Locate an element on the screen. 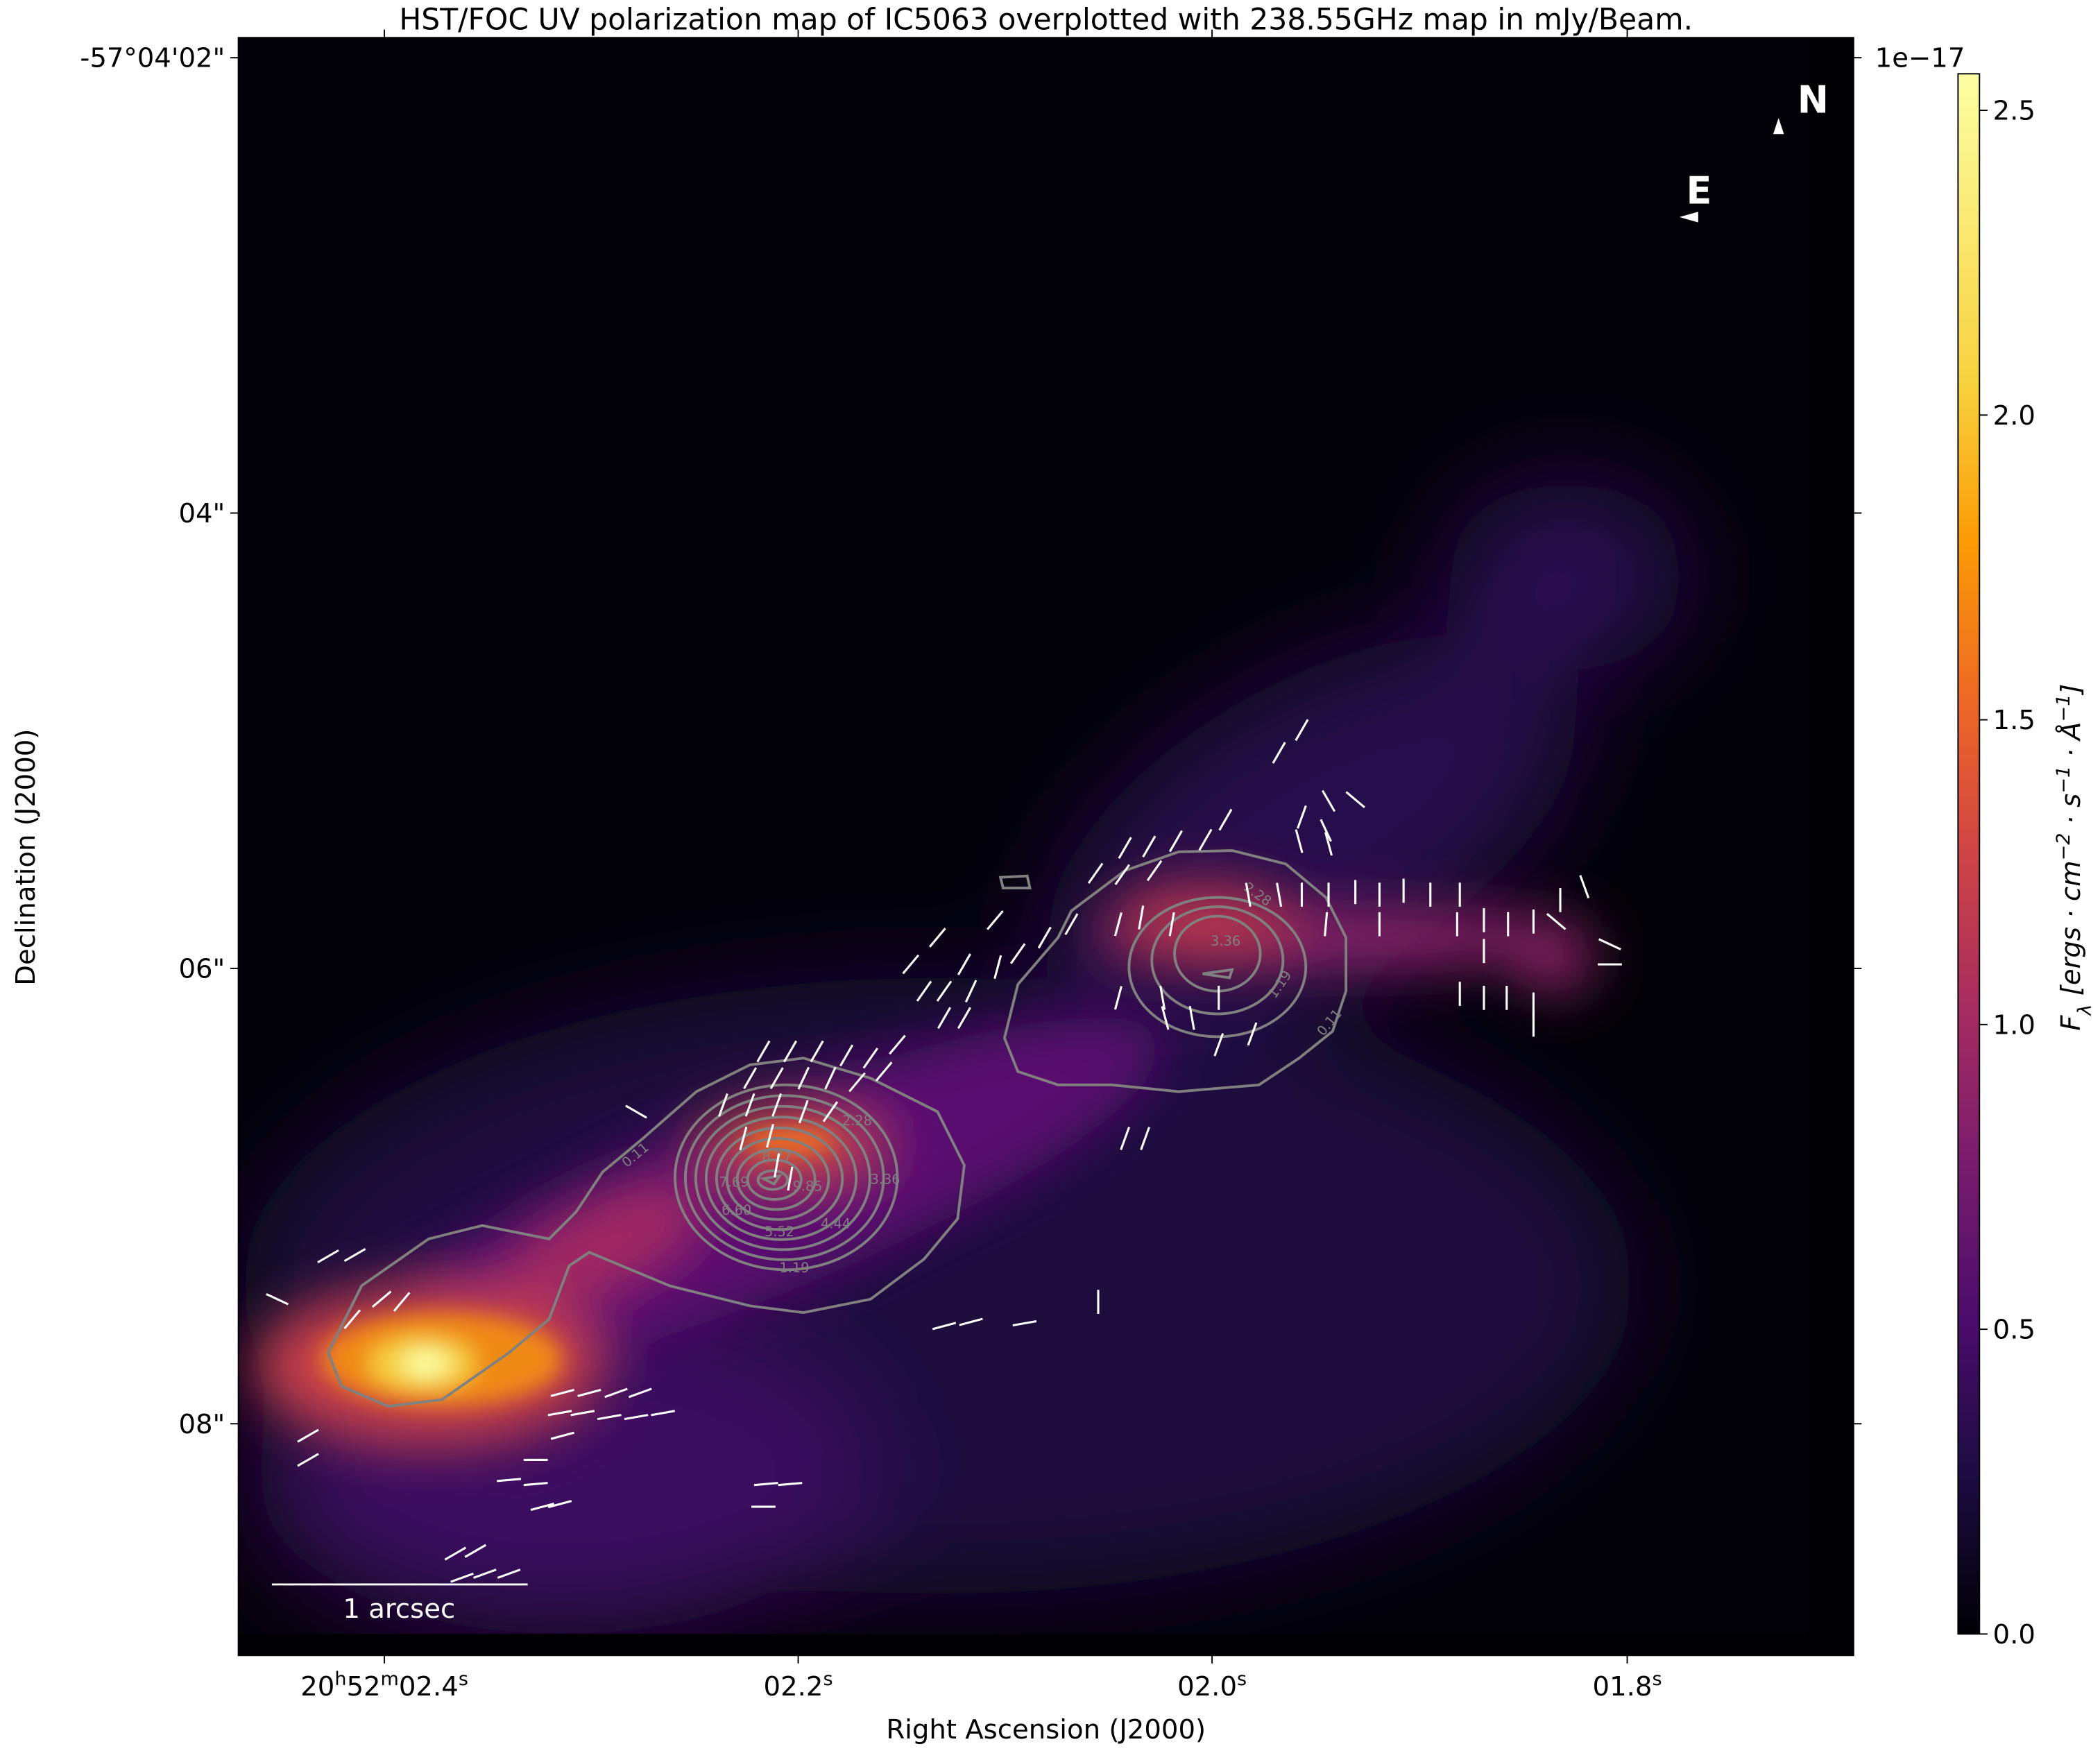 Image resolution: width=2100 pixels, height=1760 pixels. colorbar-gradient is located at coordinates (1969, 854).